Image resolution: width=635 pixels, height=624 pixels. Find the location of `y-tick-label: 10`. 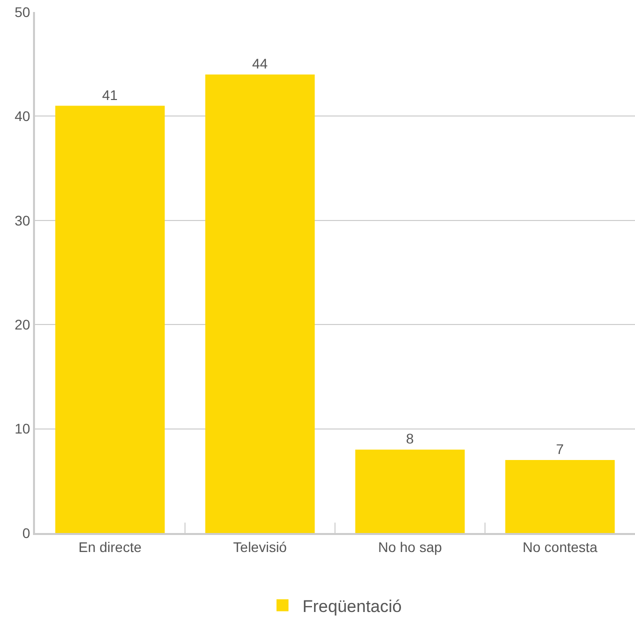

y-tick-label: 10 is located at coordinates (22, 428).